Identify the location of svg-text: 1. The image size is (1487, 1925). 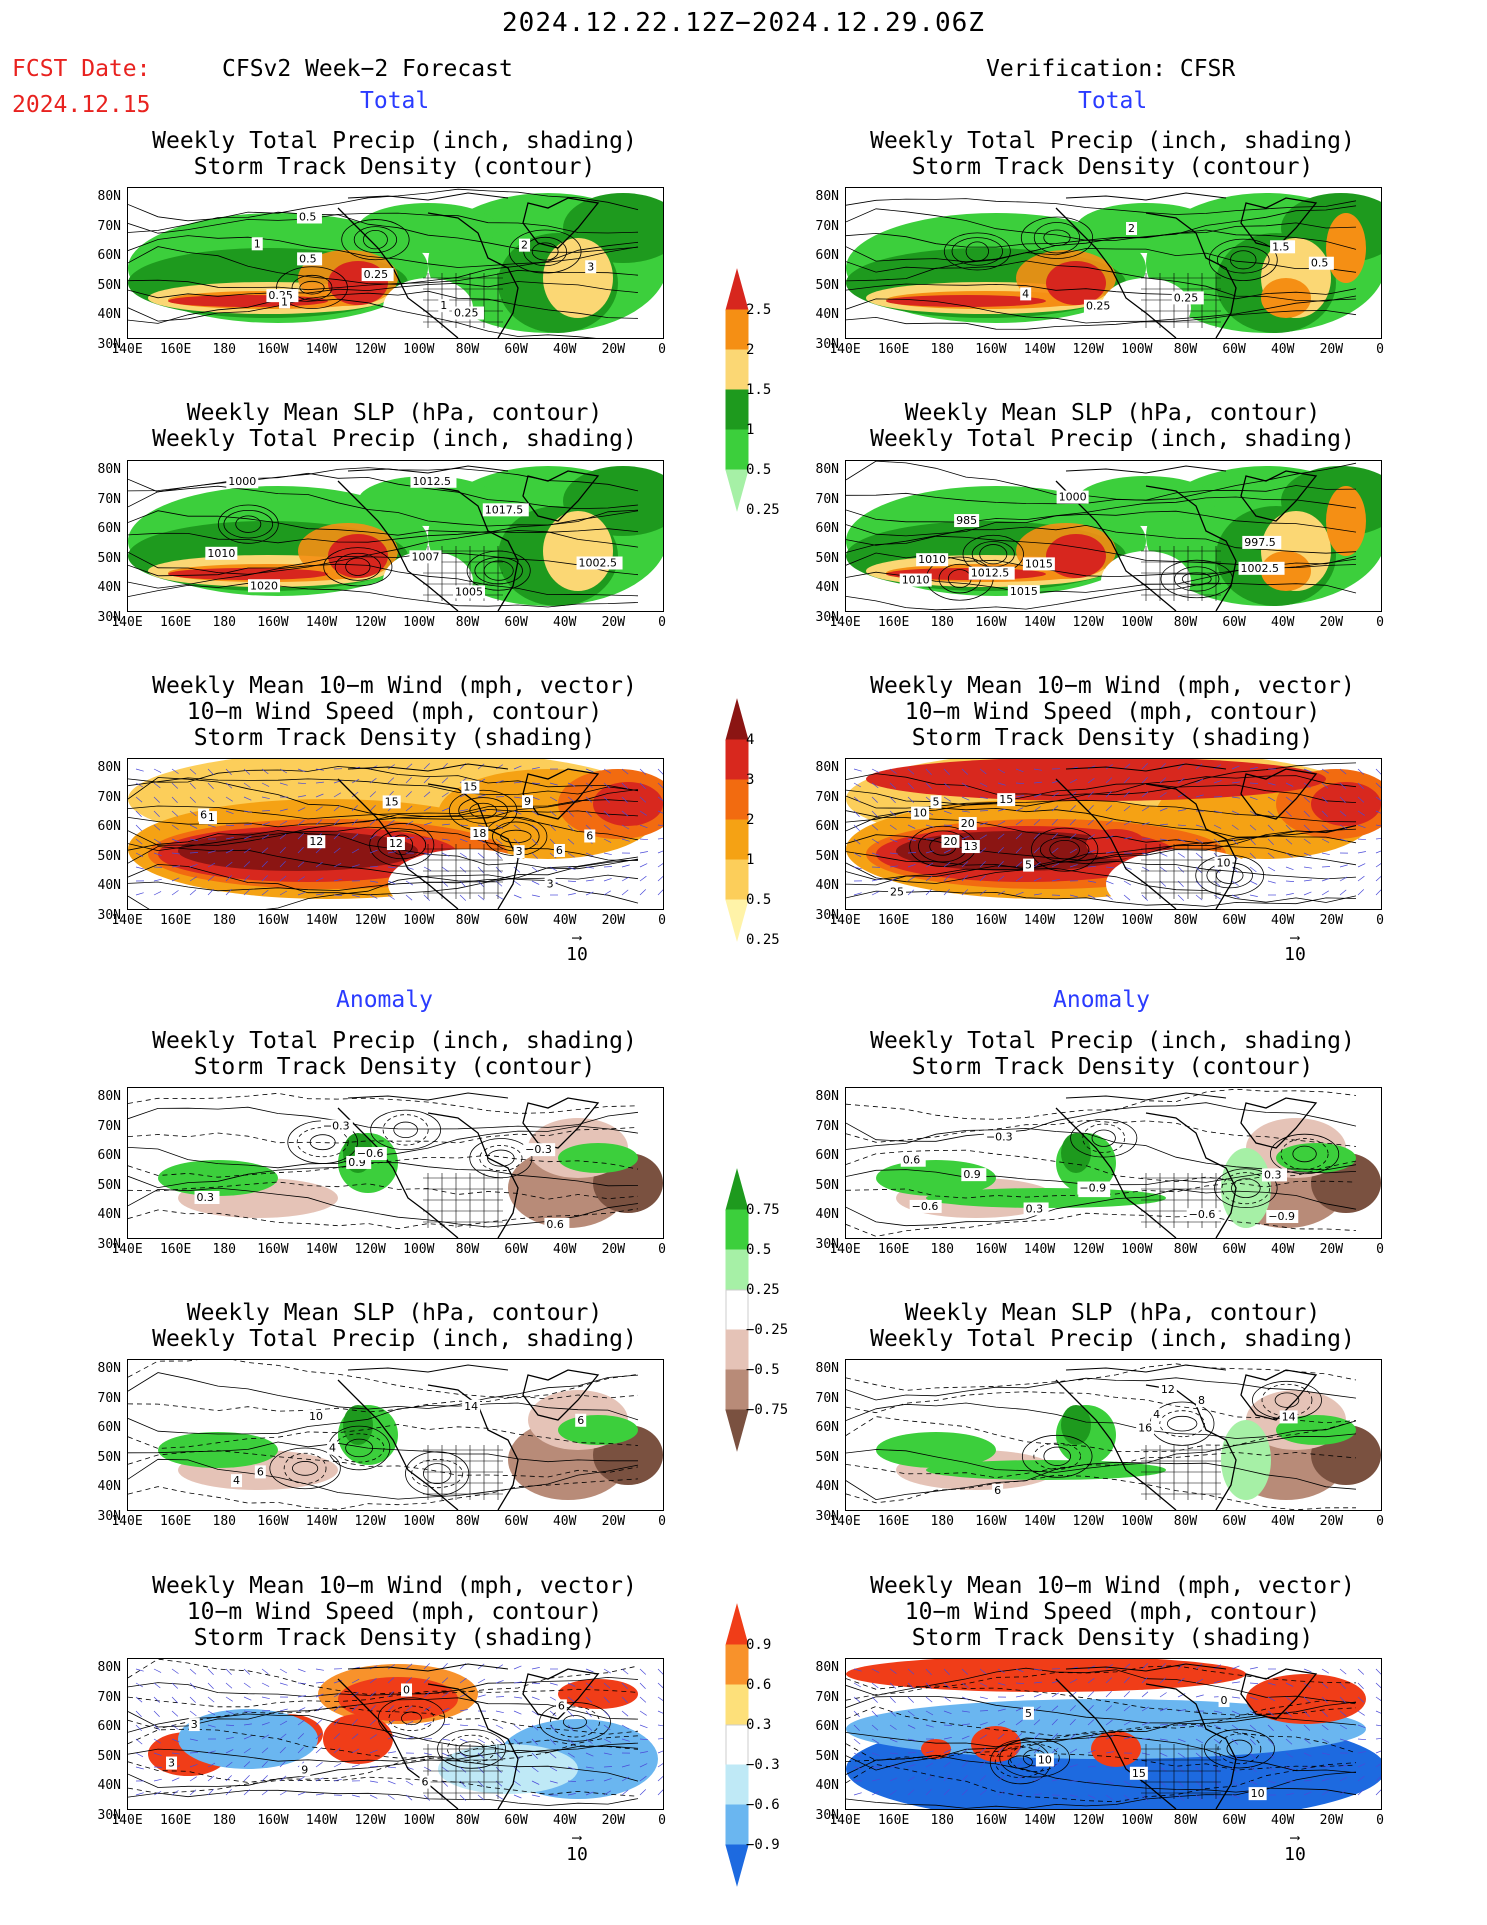
(284, 301).